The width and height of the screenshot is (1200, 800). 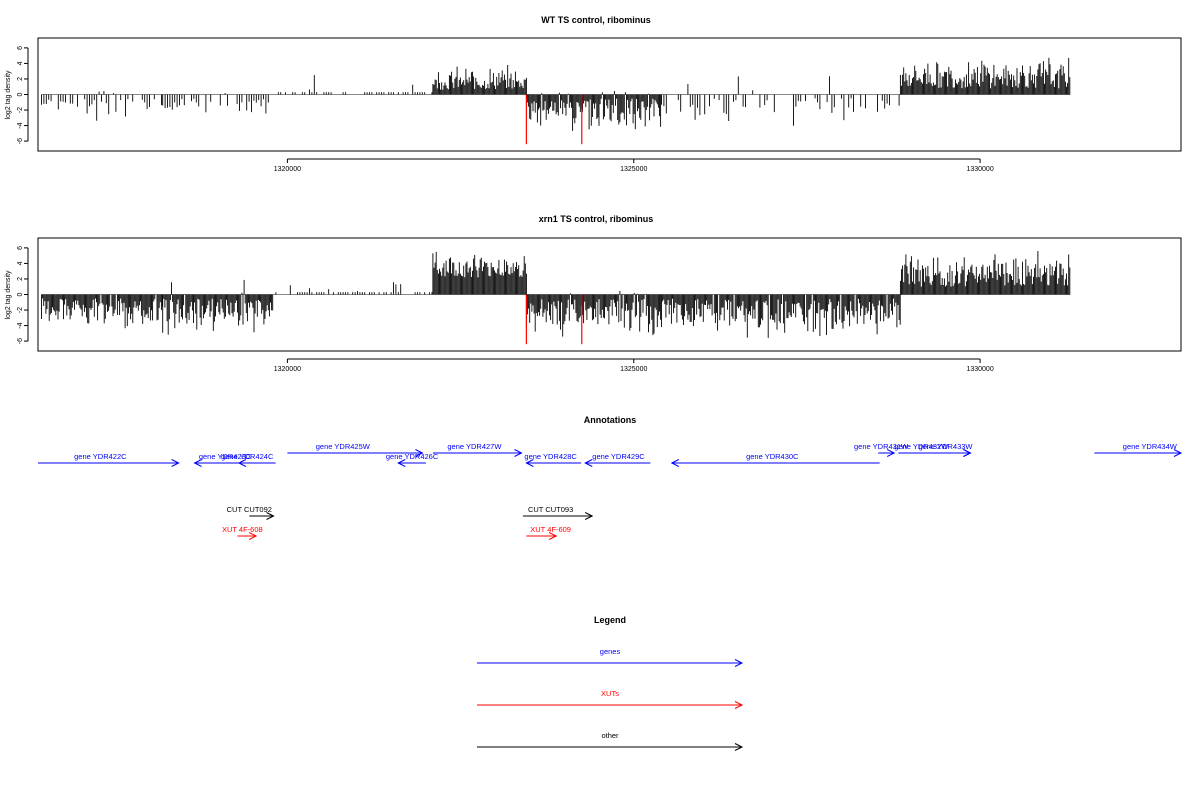 I want to click on feature-other: CUT CUT092, so click(x=251, y=512).